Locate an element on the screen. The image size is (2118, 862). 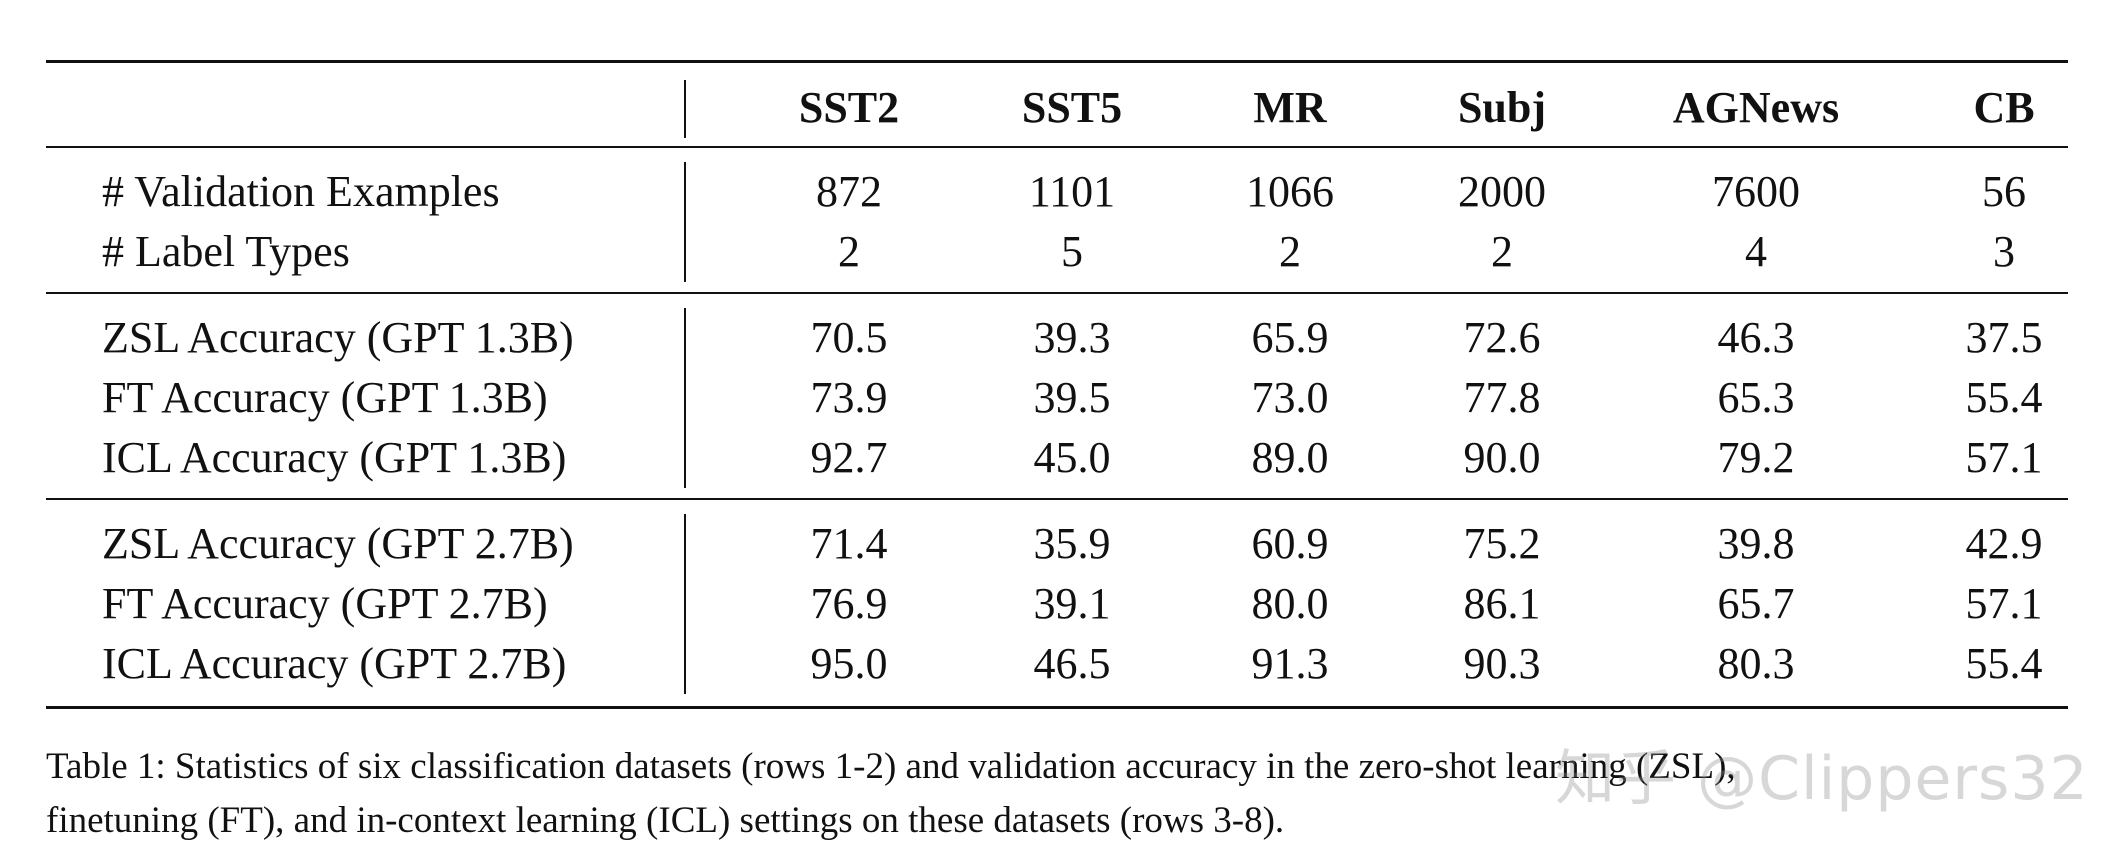
table-cell: 39.5 is located at coordinates (1072, 397).